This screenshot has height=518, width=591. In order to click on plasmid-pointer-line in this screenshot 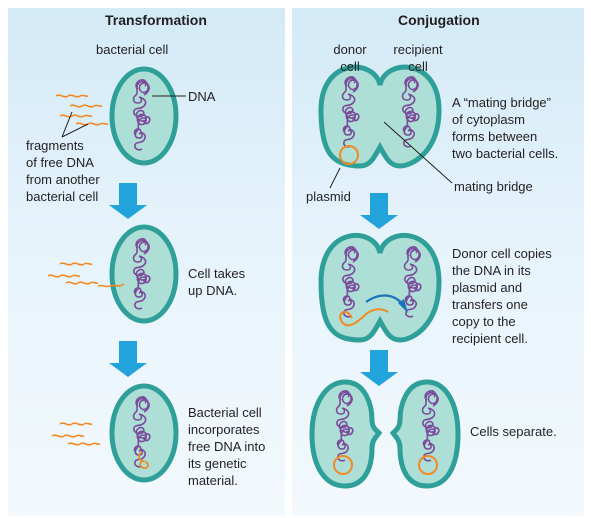, I will do `click(335, 178)`.